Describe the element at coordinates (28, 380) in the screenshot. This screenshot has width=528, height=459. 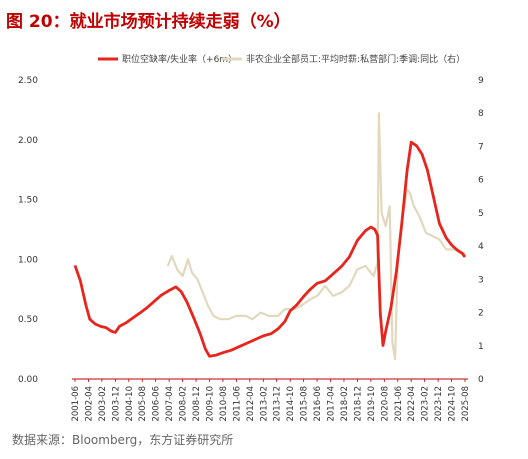
I see `y-left-tick-label: 0.00` at that location.